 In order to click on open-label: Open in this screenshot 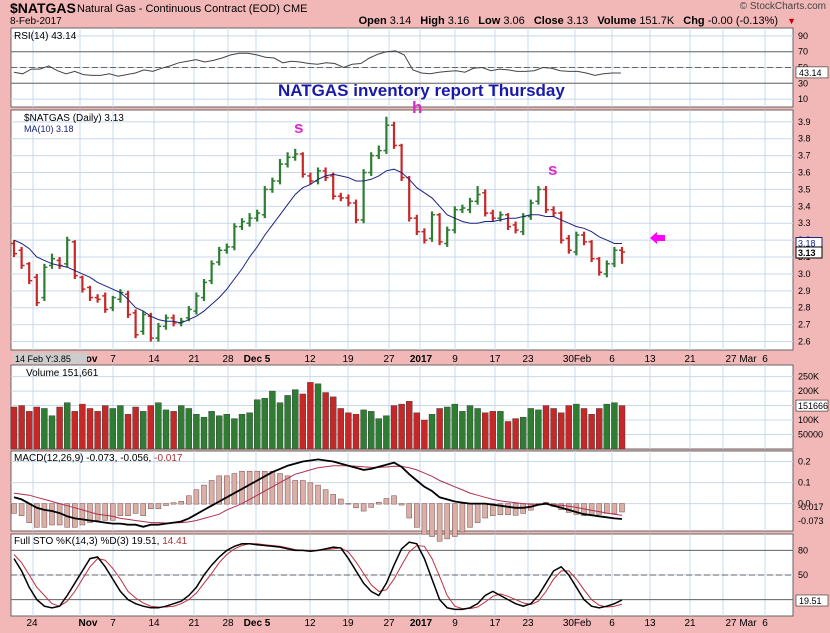, I will do `click(372, 21)`.